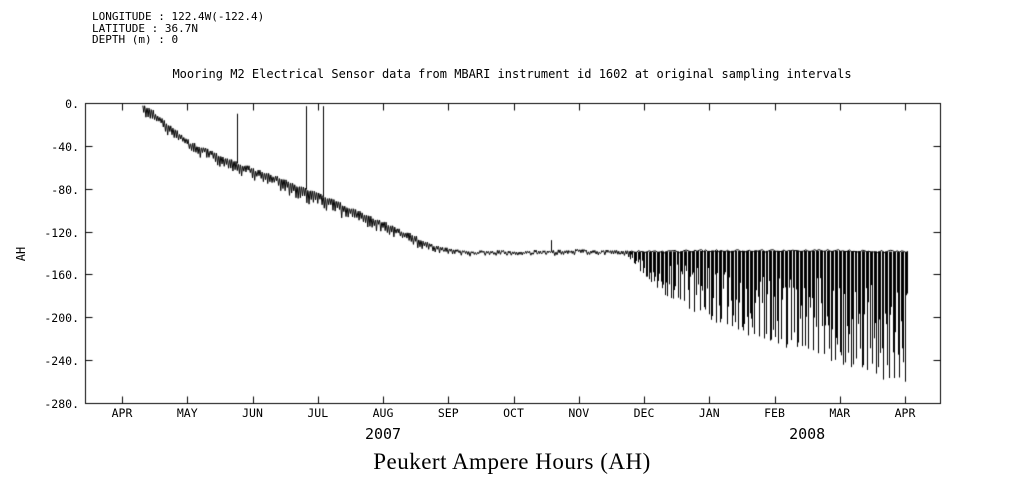 The height and width of the screenshot is (504, 1009). I want to click on y-tick-label-6: -240., so click(61, 361).